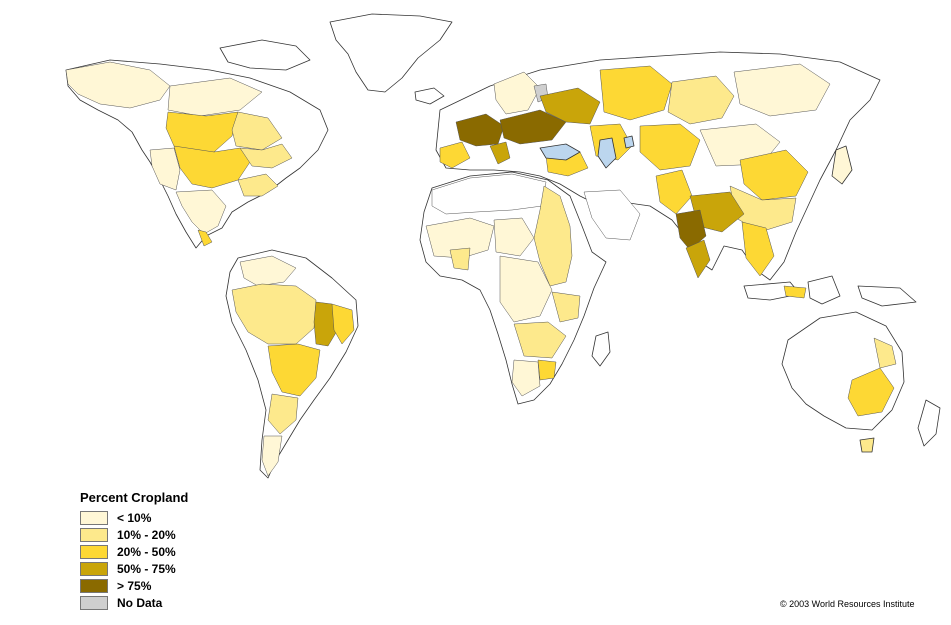 The height and width of the screenshot is (625, 951). I want to click on australia-landmass, so click(843, 371).